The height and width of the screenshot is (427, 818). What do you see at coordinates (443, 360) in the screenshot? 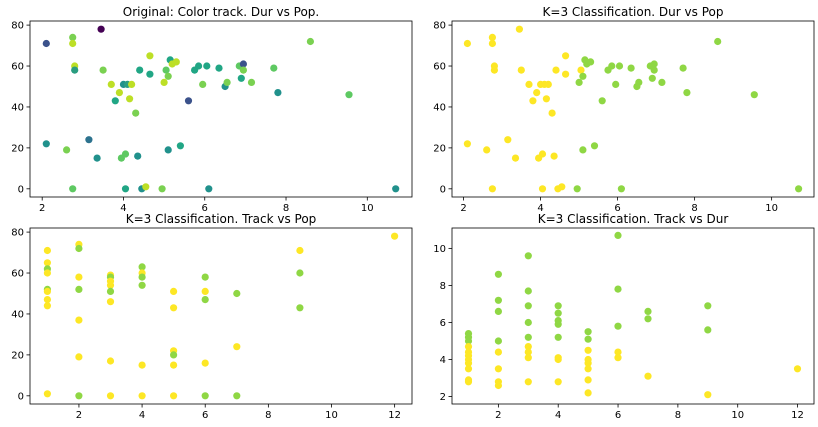
I see `y-tick-label: 4` at bounding box center [443, 360].